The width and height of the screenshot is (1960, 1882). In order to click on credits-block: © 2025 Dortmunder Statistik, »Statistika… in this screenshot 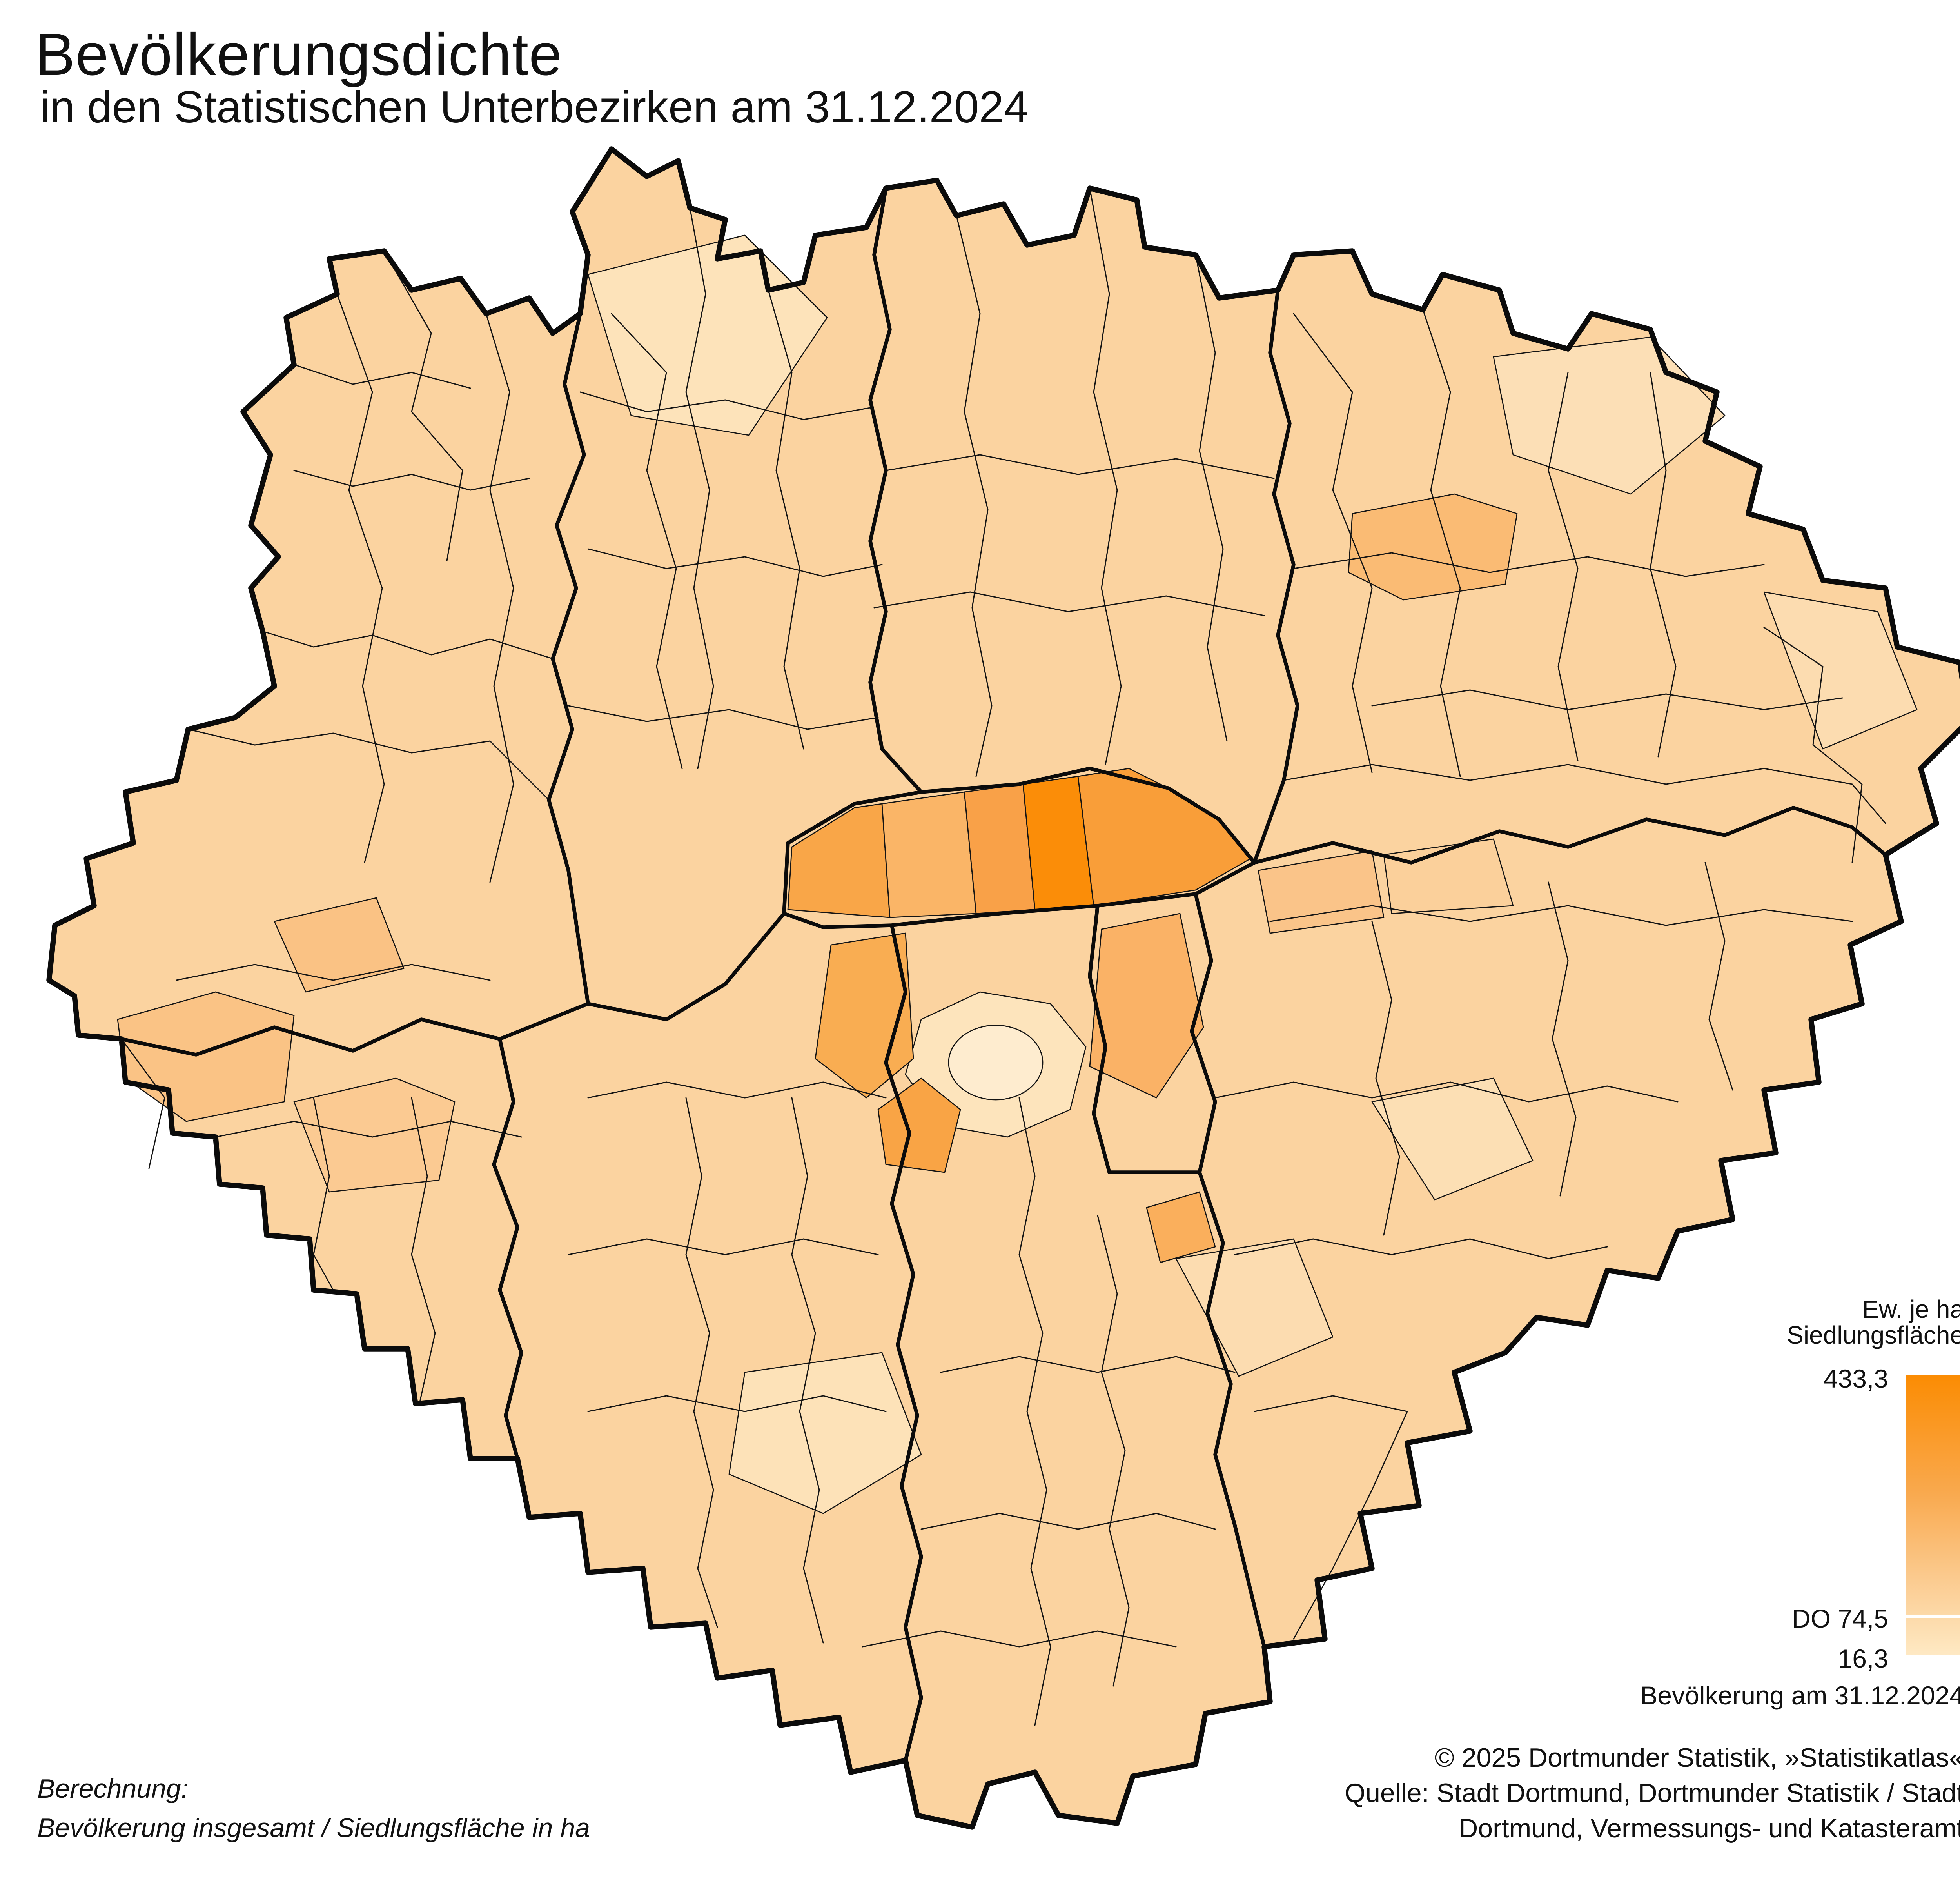, I will do `click(1652, 1793)`.